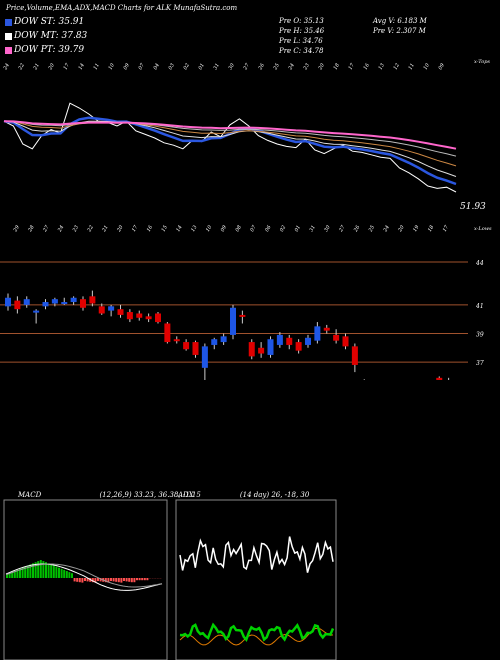 This screenshot has width=500, height=660. I want to click on level-label: 44, so click(479, 263).